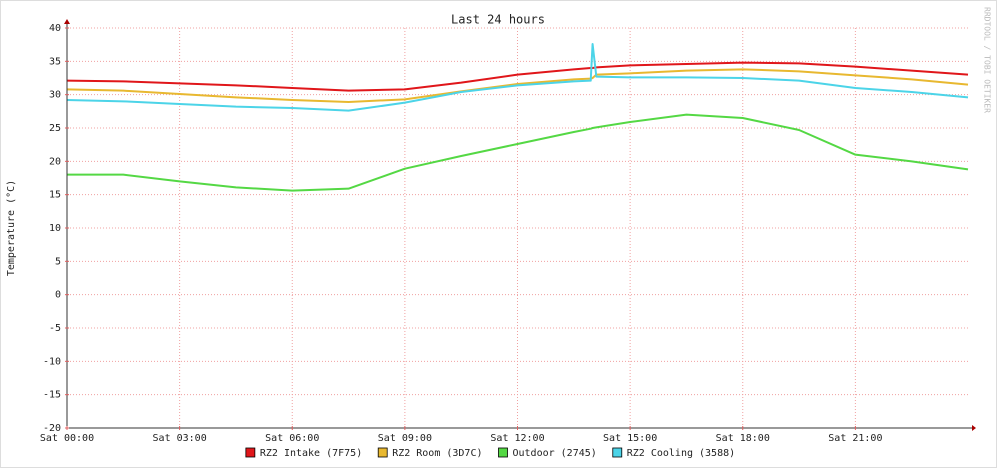 The width and height of the screenshot is (997, 468). What do you see at coordinates (52, 395) in the screenshot?
I see `y-tick-label: -15` at bounding box center [52, 395].